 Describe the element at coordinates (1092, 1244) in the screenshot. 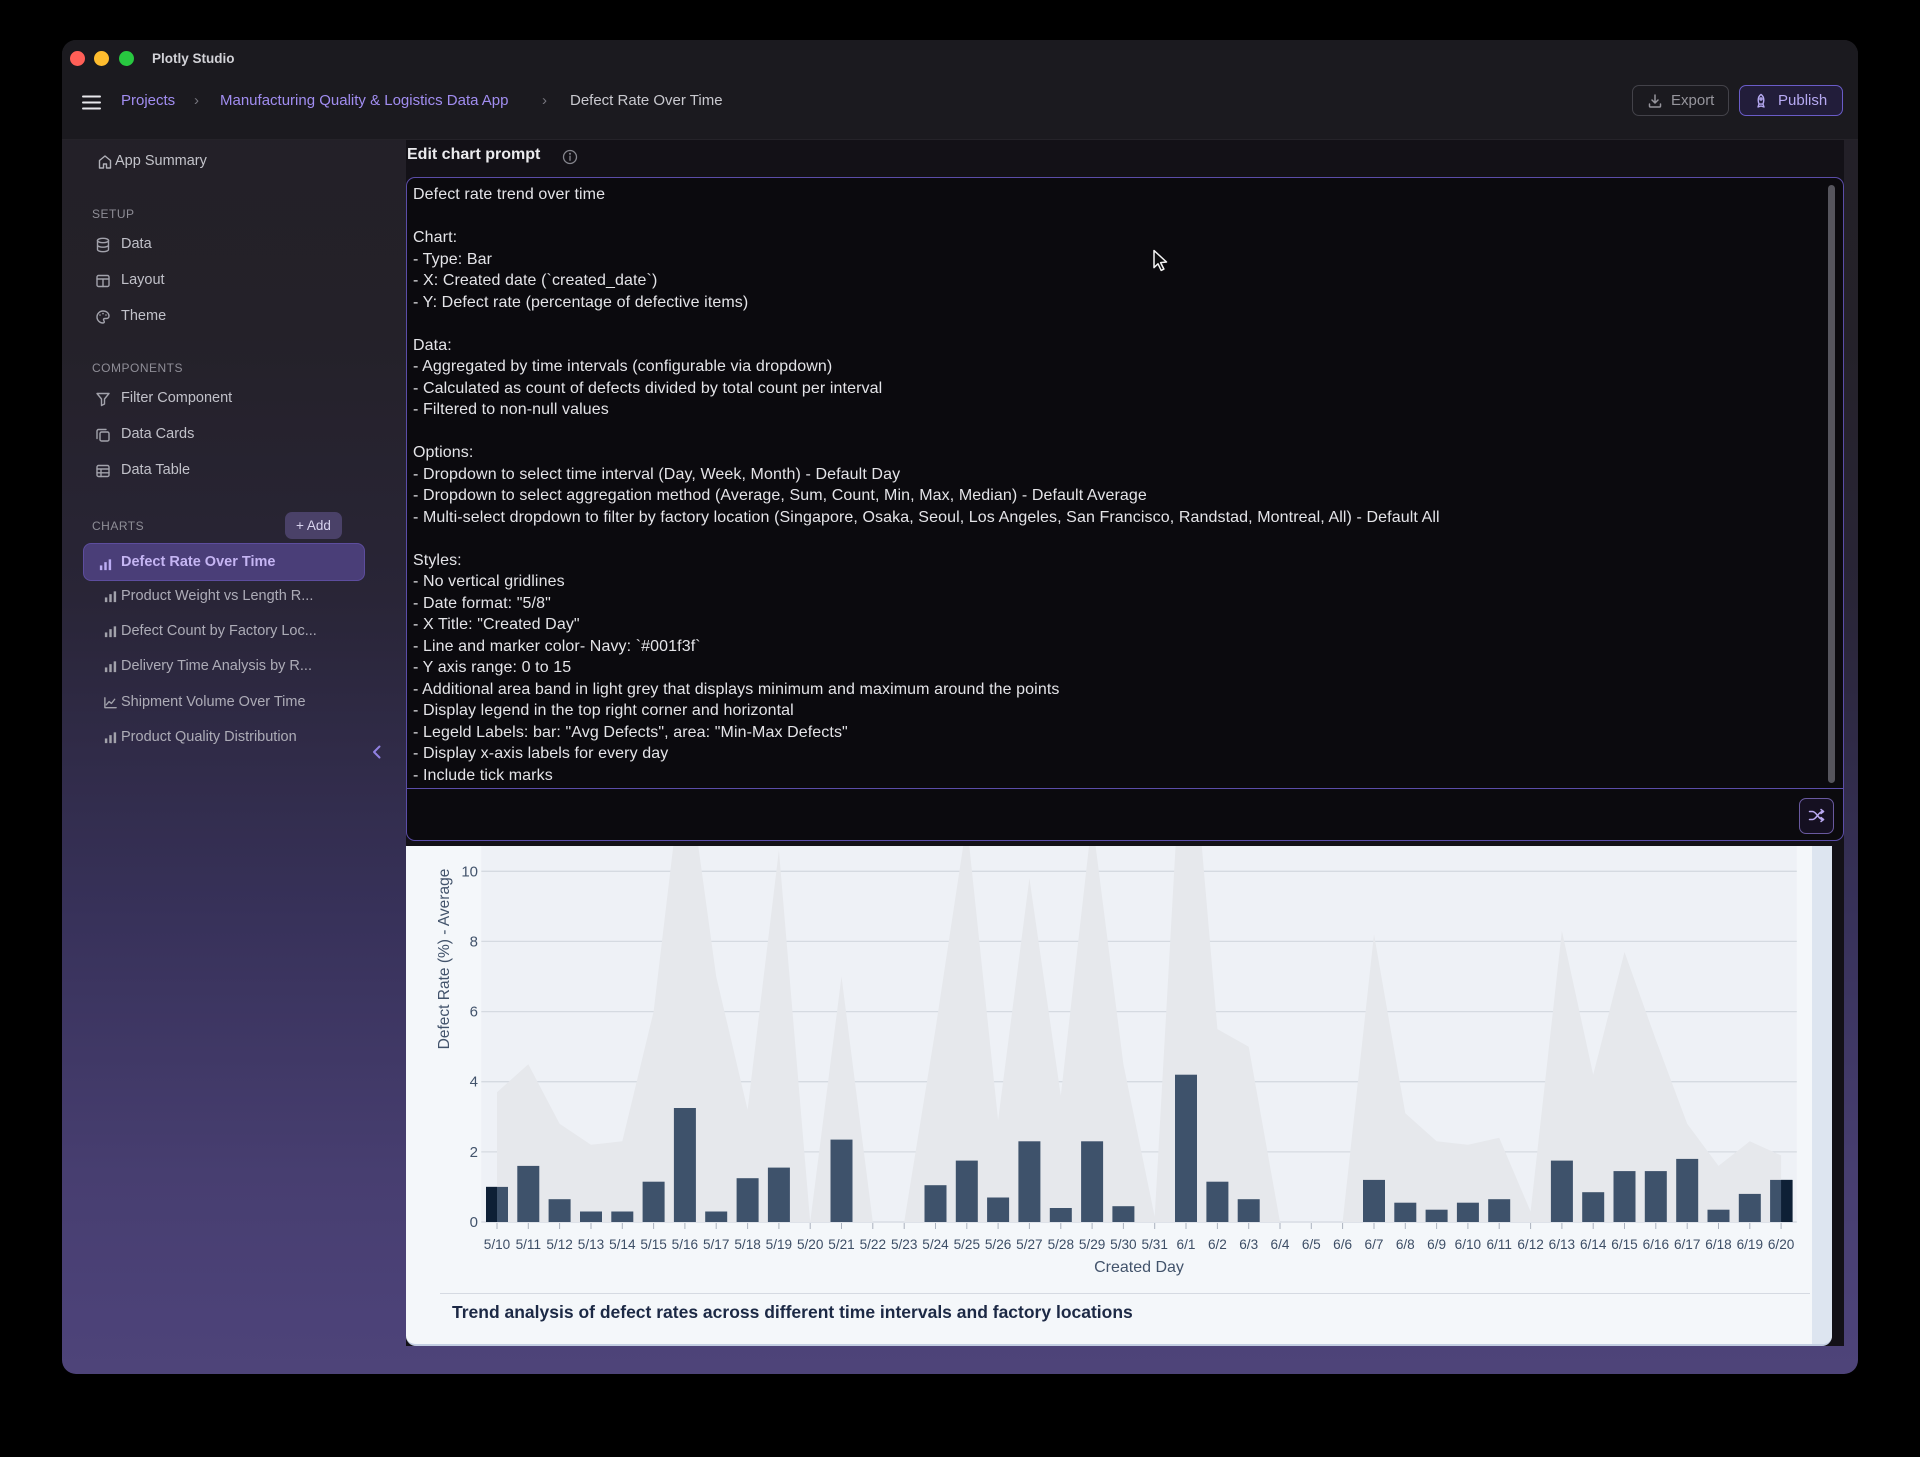

I see `svg-text: 5/29` at that location.